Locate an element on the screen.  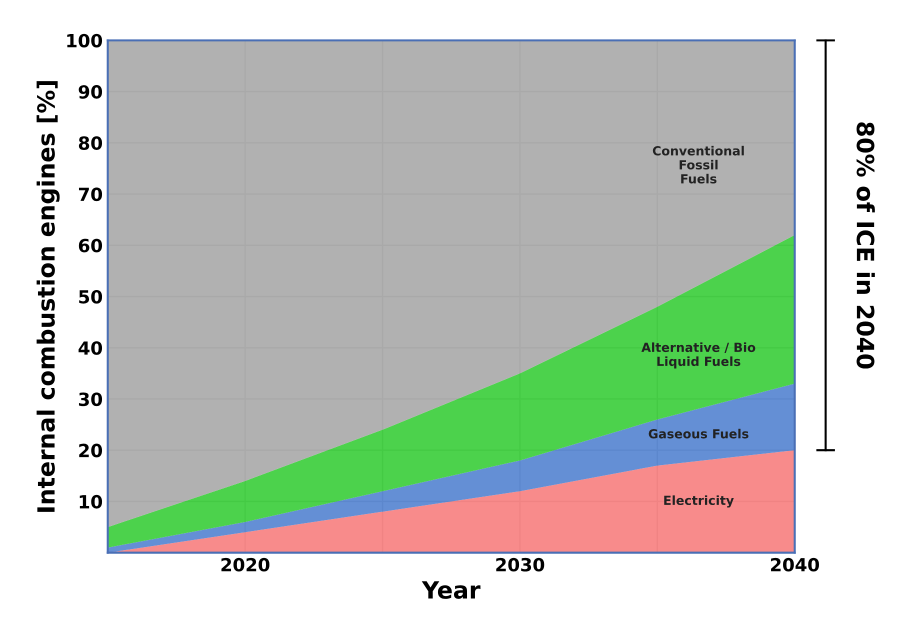
x-axis-title: Year is located at coordinates (451, 590).